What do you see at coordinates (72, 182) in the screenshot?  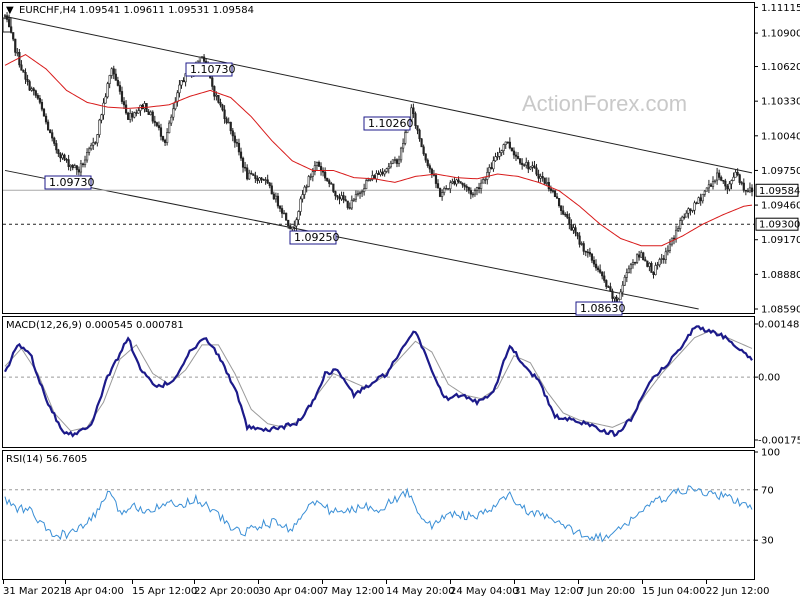 I see `annotation-text: 1.09730` at bounding box center [72, 182].